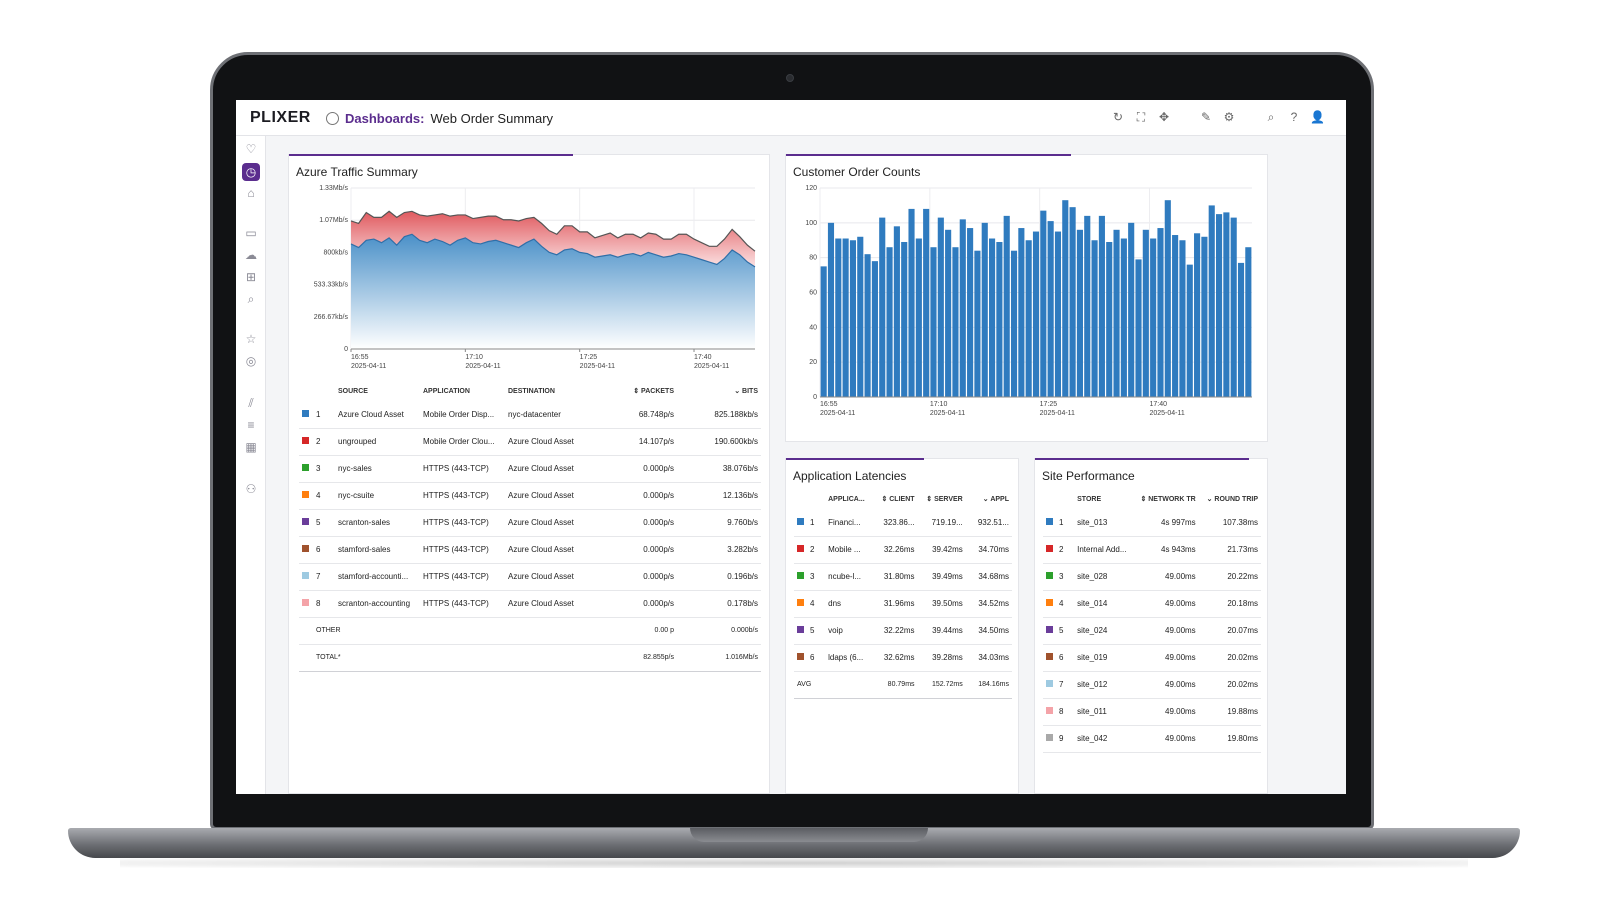 Image resolution: width=1618 pixels, height=901 pixels. Describe the element at coordinates (531, 391) in the screenshot. I see `col-destination: DESTINATION` at that location.